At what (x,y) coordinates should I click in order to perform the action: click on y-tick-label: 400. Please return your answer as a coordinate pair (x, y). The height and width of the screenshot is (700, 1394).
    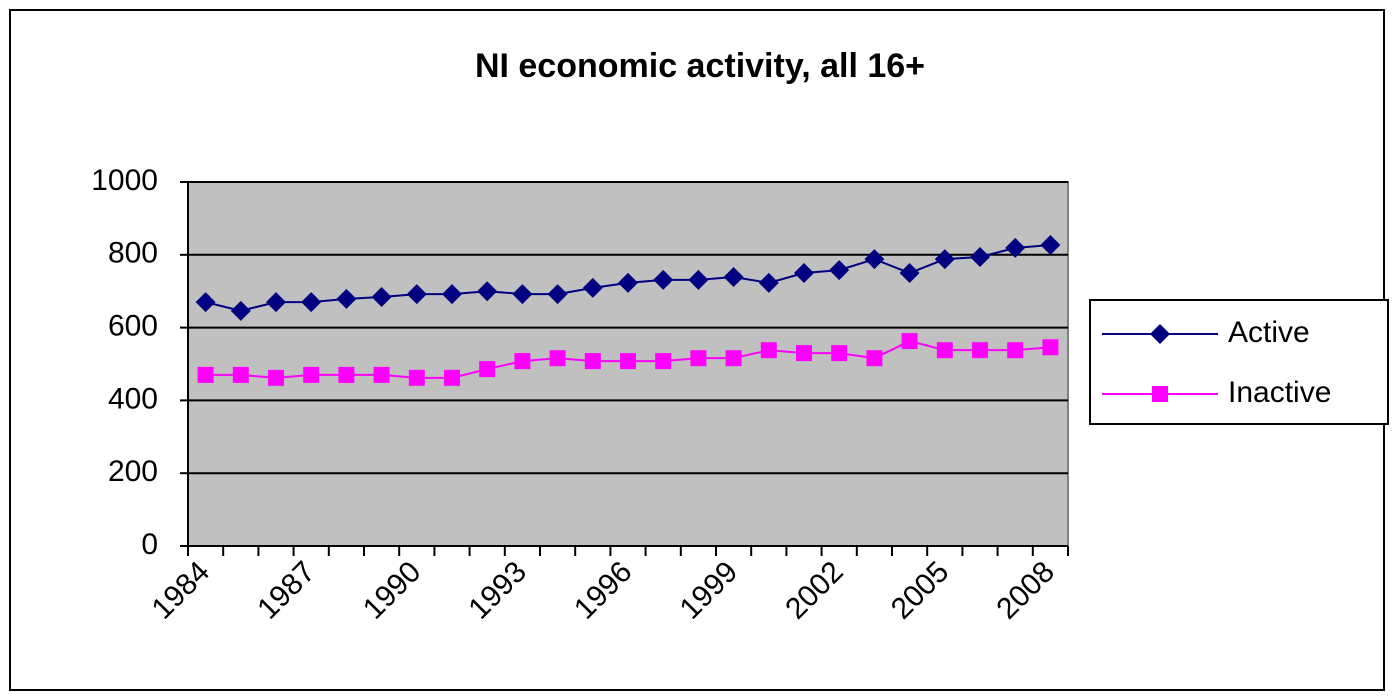
    Looking at the image, I should click on (133, 398).